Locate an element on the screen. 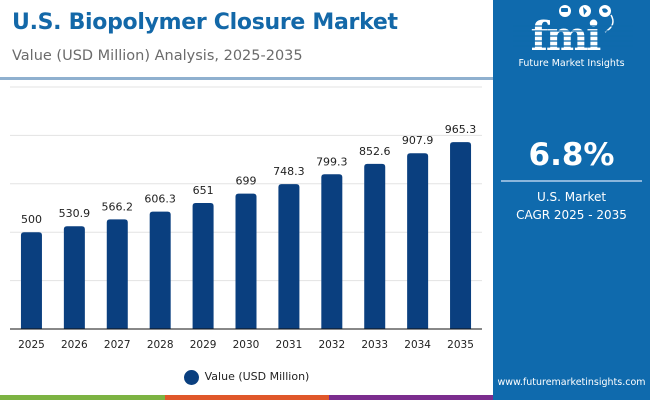 The image size is (650, 400). fmi-logo-letters: fmi is located at coordinates (566, 34).